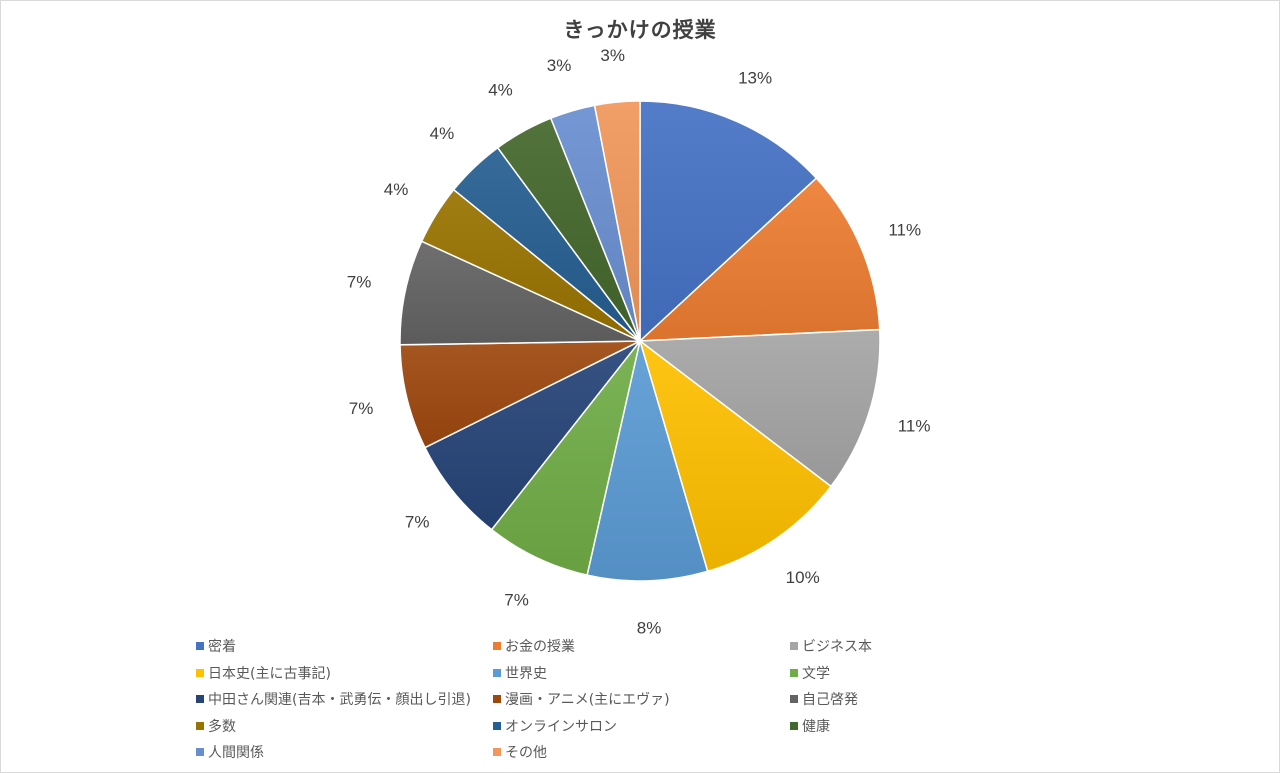 The height and width of the screenshot is (773, 1280). I want to click on legend-item: 漫画・アニメ(主にエヴァ), so click(641, 699).